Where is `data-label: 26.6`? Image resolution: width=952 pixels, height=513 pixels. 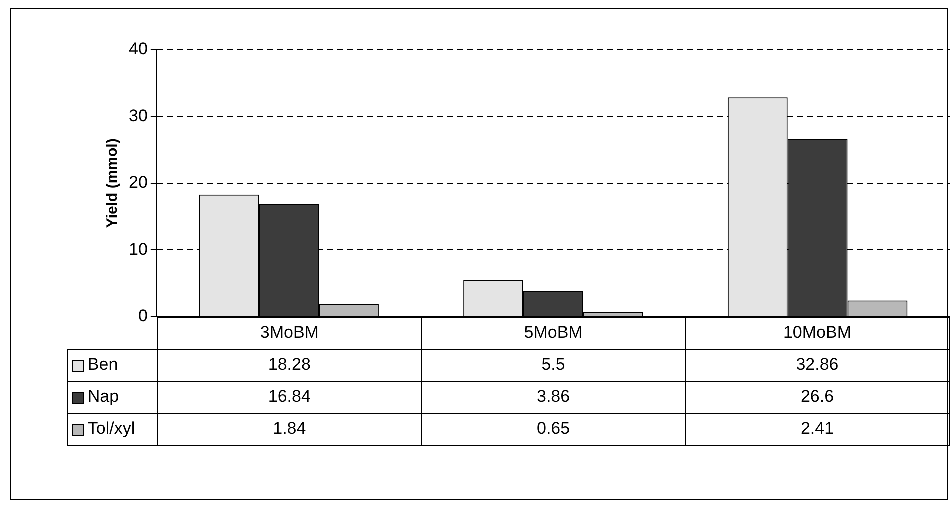 data-label: 26.6 is located at coordinates (817, 397).